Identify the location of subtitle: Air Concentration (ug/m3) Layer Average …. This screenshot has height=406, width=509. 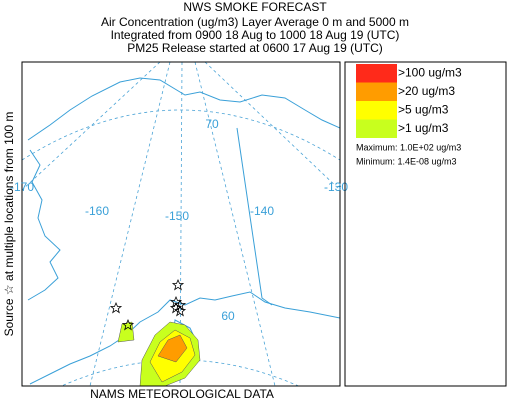
(255, 22).